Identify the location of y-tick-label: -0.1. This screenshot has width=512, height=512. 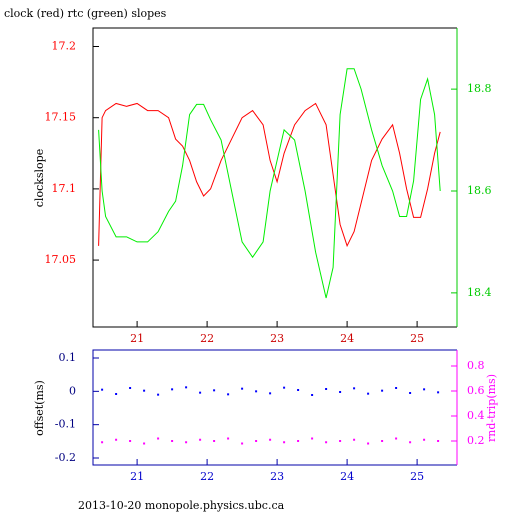
(65, 424).